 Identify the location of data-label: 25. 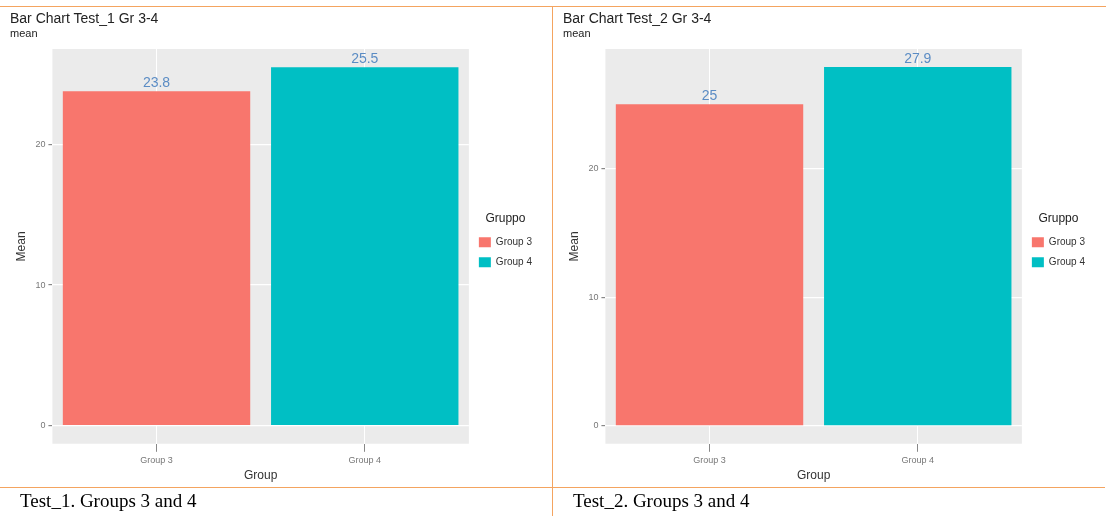
(709, 95).